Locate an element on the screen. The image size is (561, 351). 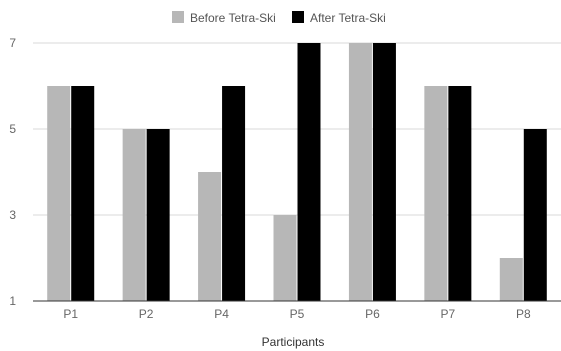
bar-p7-after-tetra-ski is located at coordinates (460, 193).